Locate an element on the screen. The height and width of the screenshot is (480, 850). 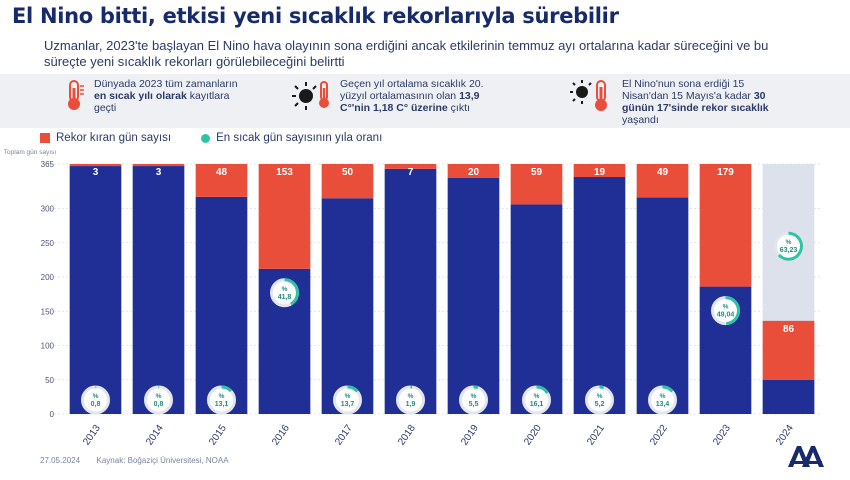
x-tick-label: 2023 is located at coordinates (722, 435).